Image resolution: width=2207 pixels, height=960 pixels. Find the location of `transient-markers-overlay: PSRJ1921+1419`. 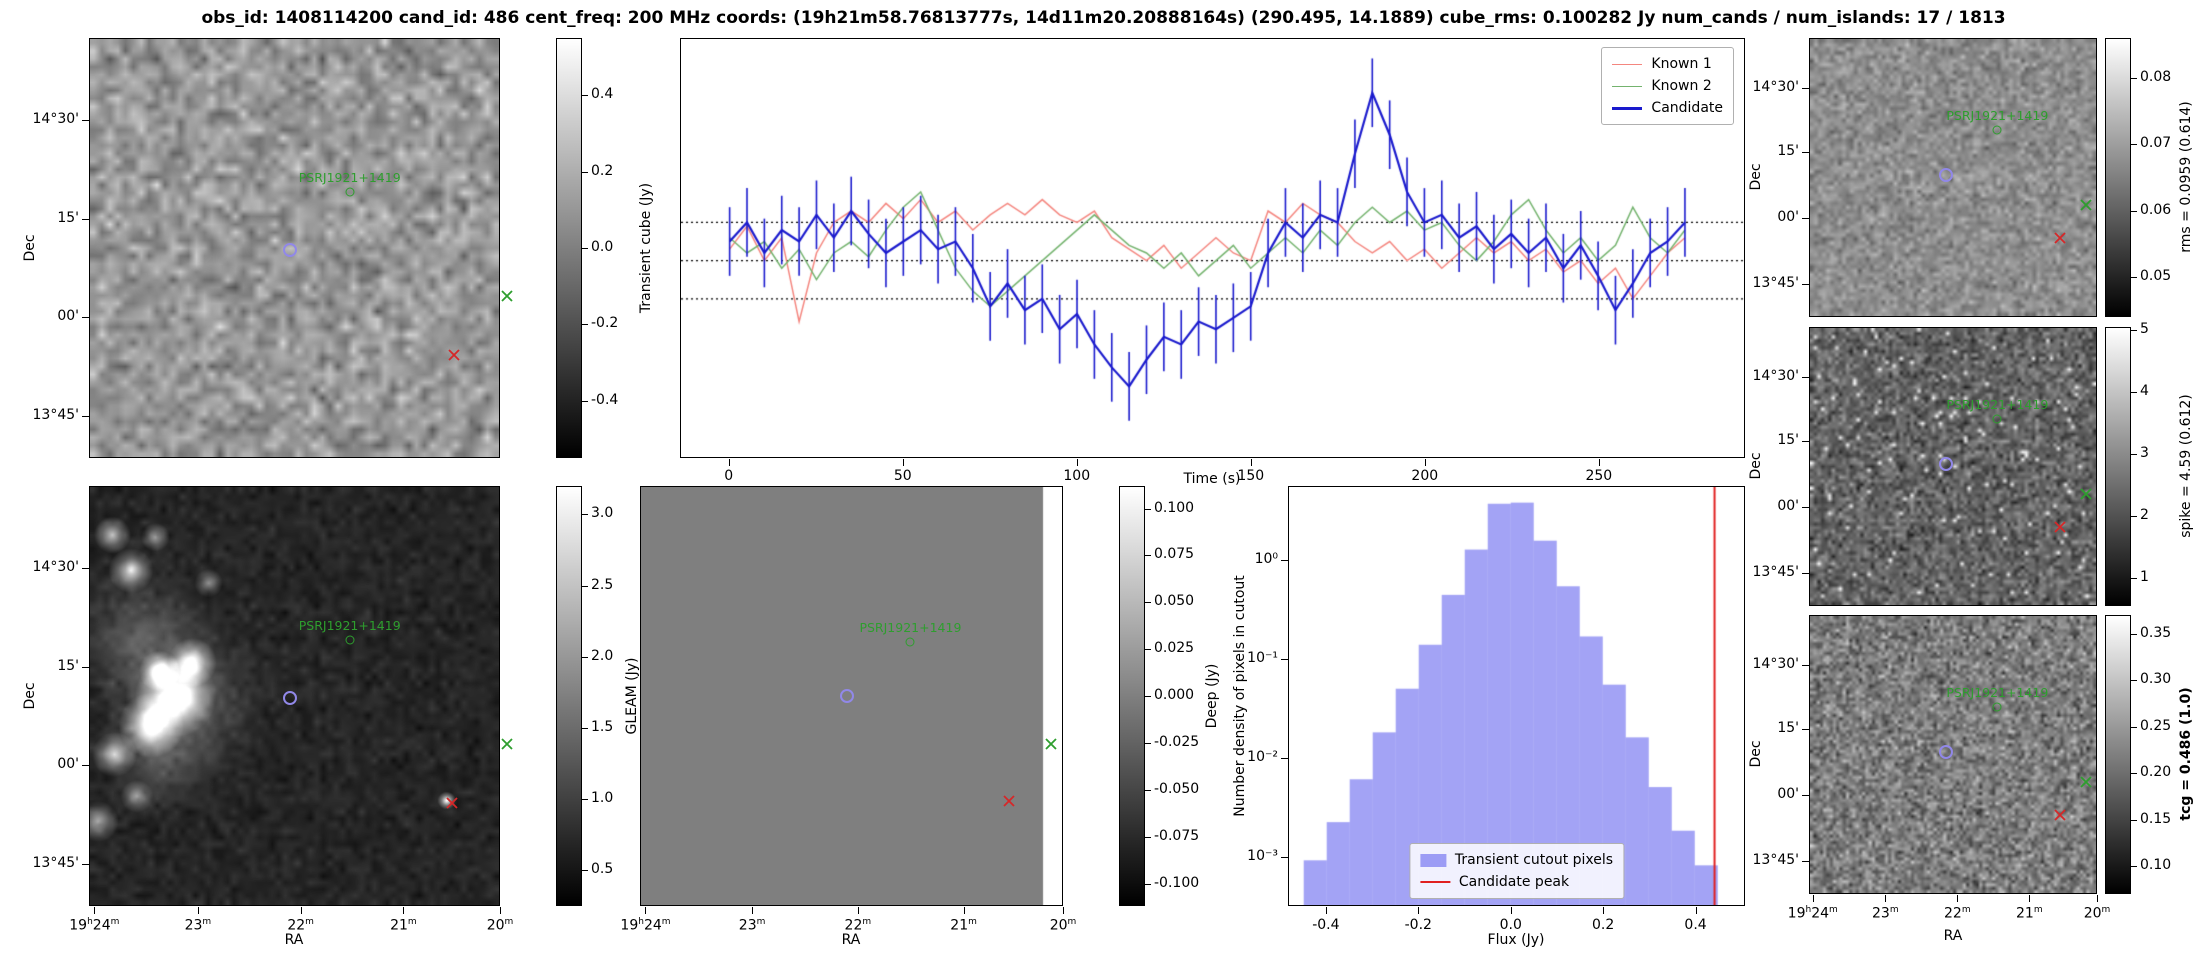

transient-markers-overlay: PSRJ1921+1419 is located at coordinates (301, 248).